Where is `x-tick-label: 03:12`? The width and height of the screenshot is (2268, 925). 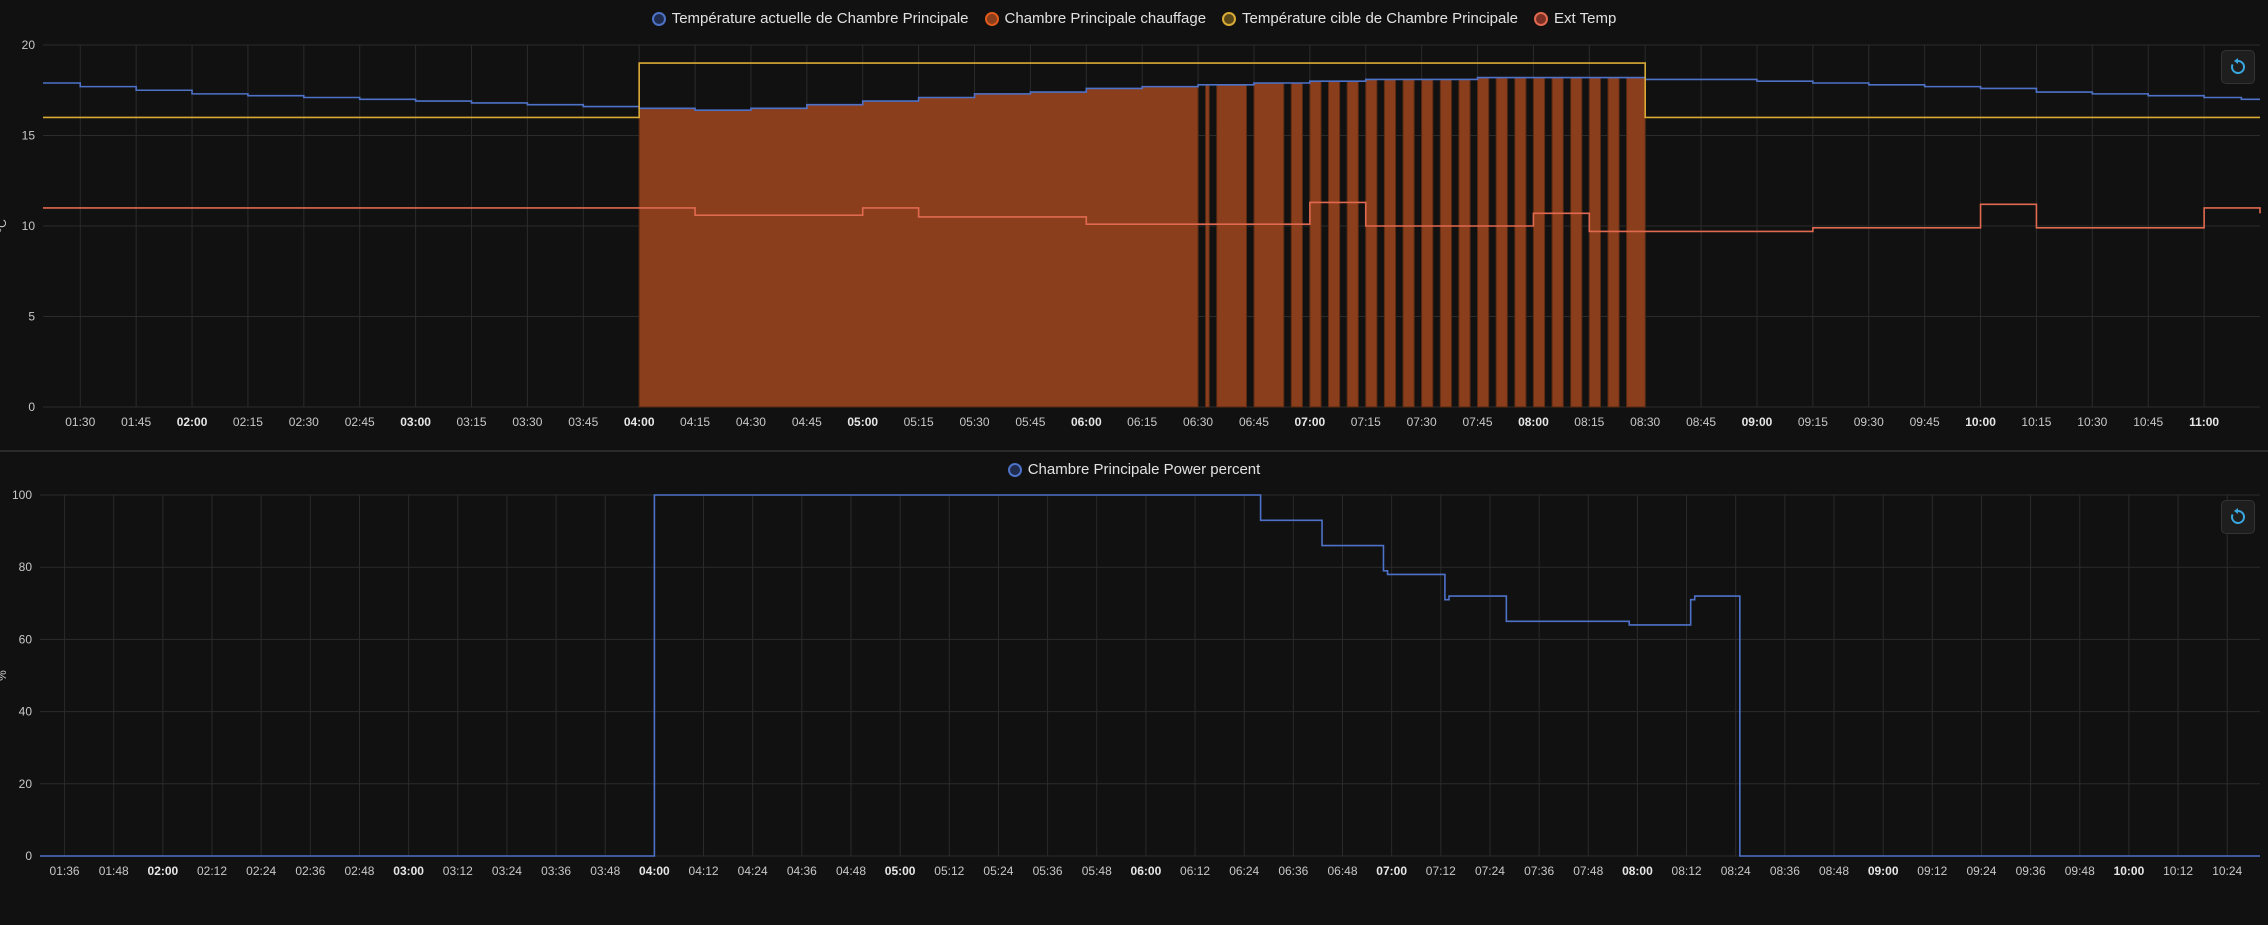 x-tick-label: 03:12 is located at coordinates (458, 871).